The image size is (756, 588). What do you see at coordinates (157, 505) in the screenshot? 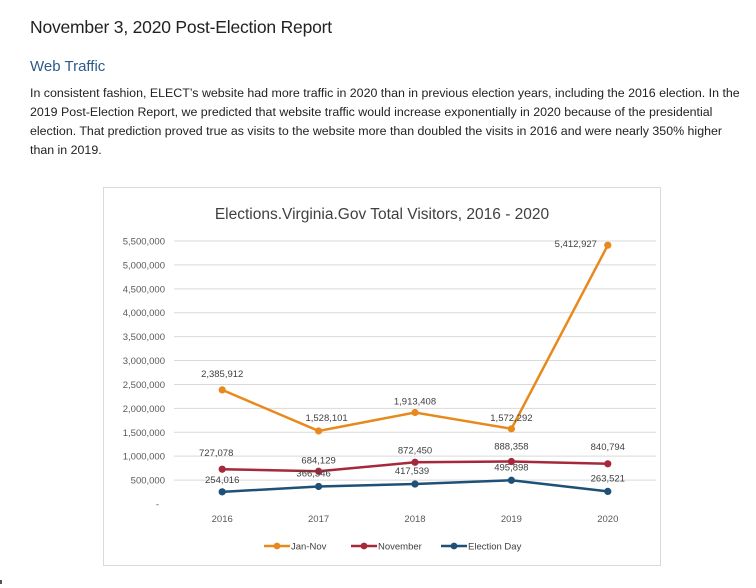
I see `y-tick-label-zero: -` at bounding box center [157, 505].